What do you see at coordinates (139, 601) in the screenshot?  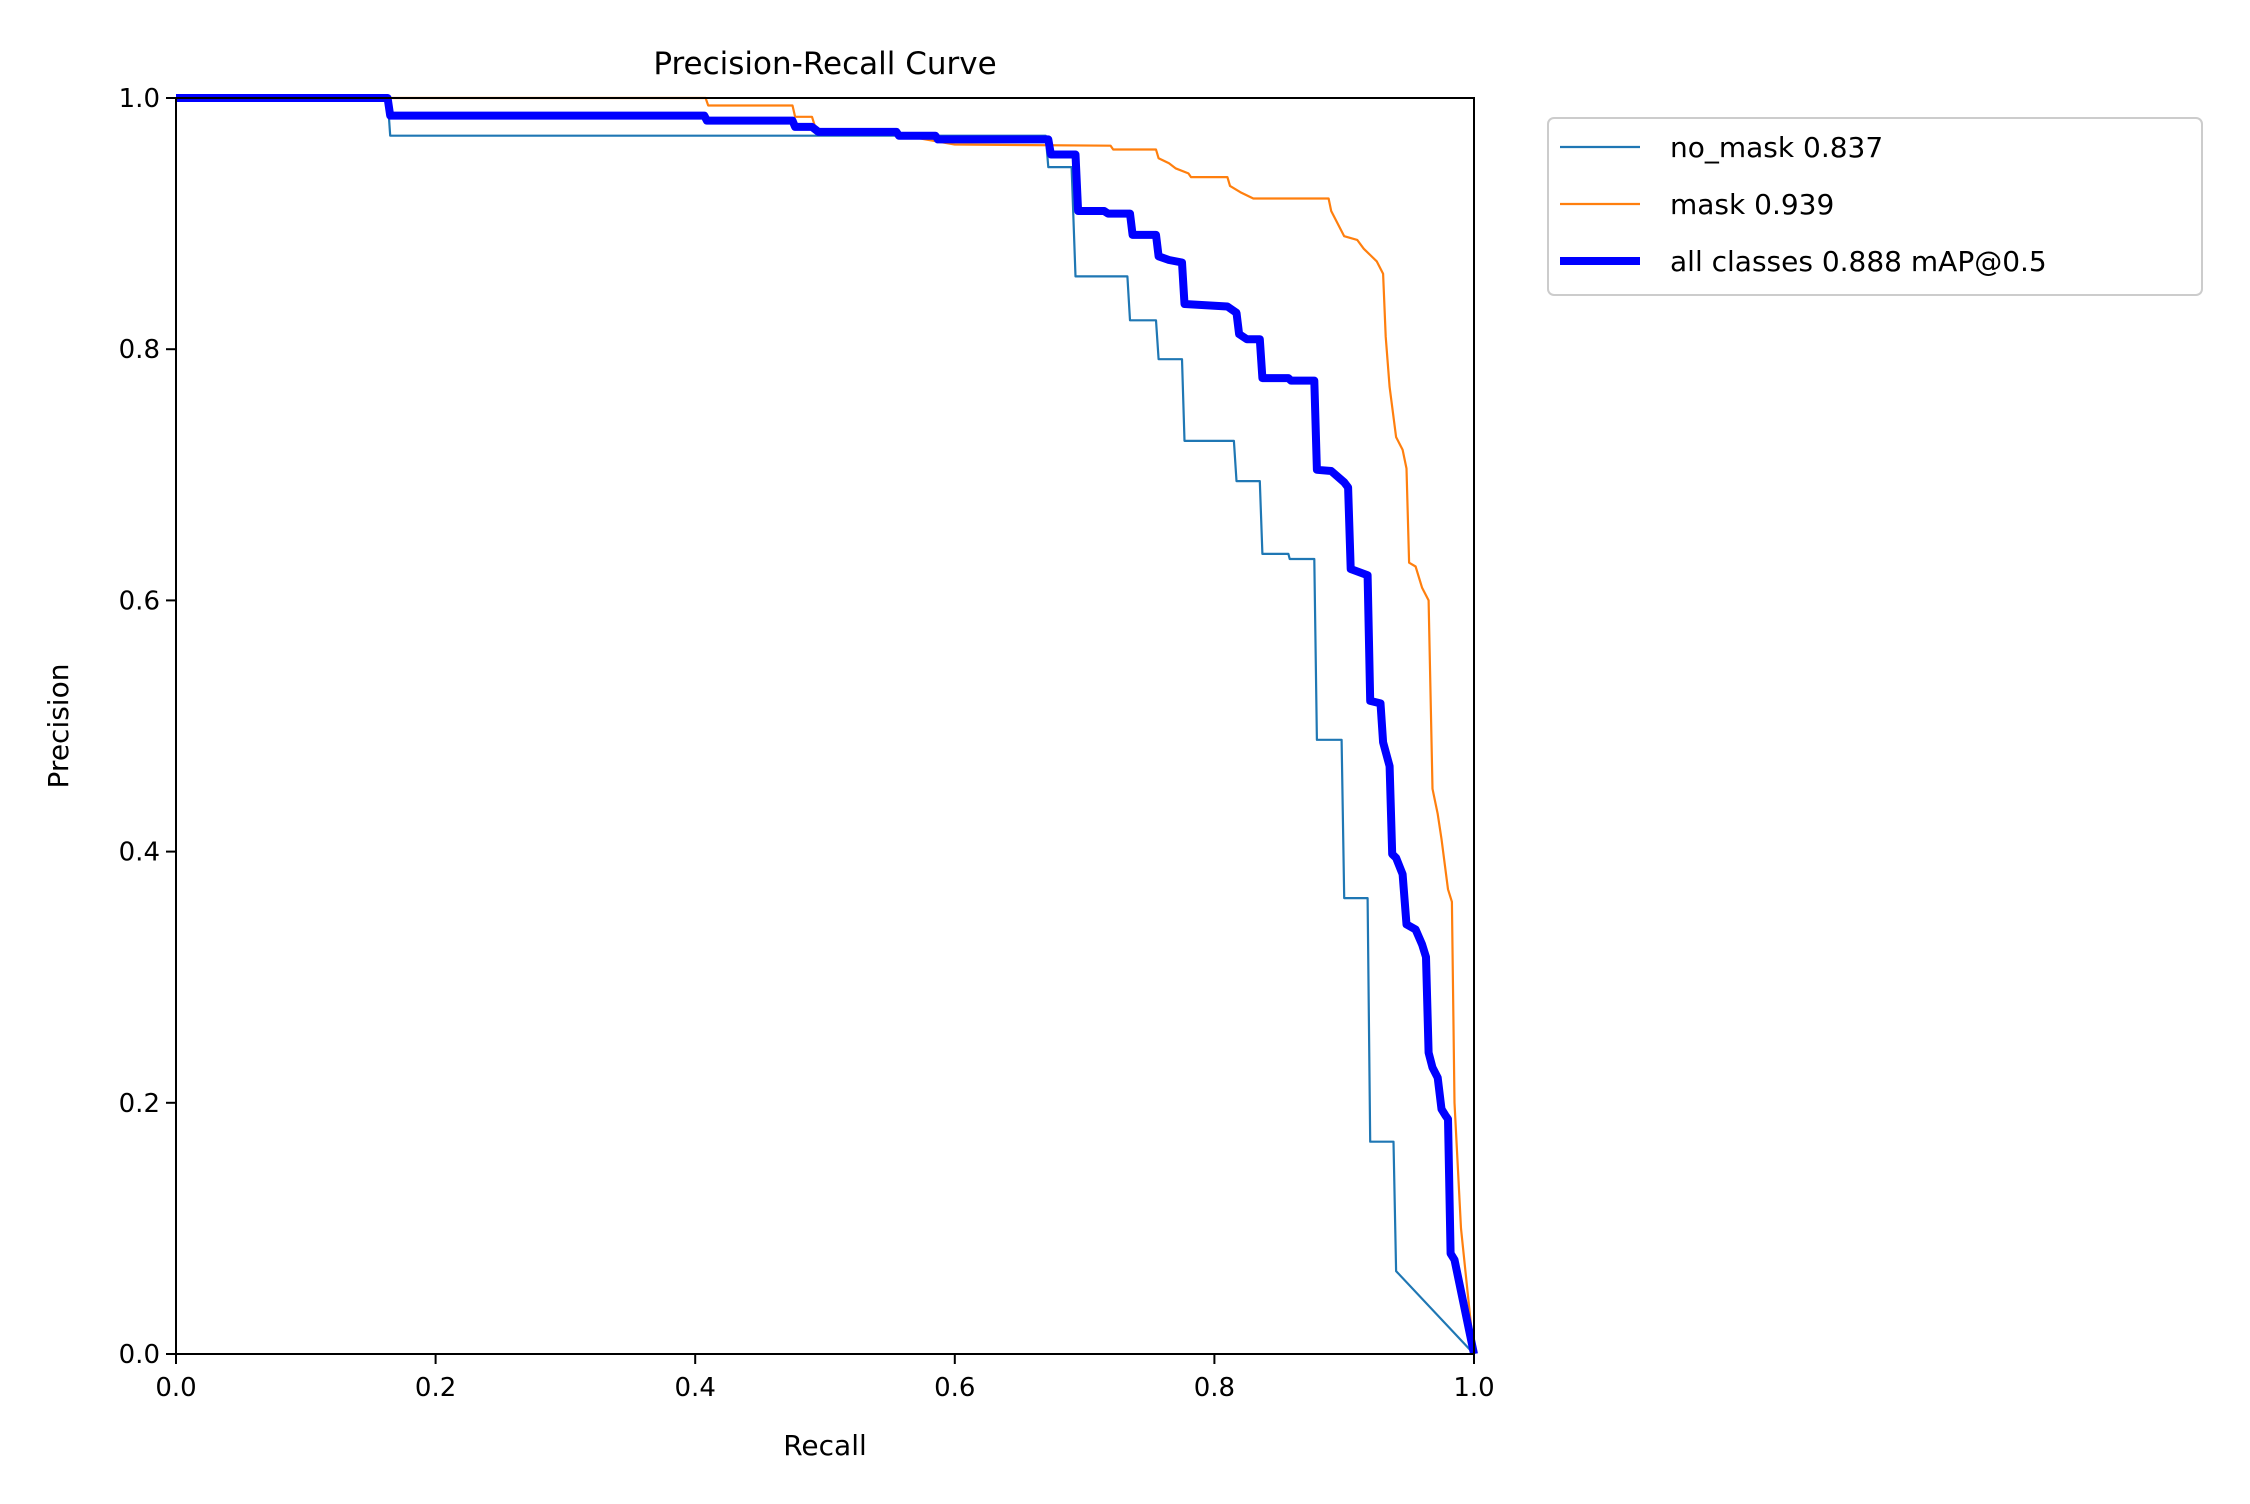 I see `y-tick-label: 0.6` at bounding box center [139, 601].